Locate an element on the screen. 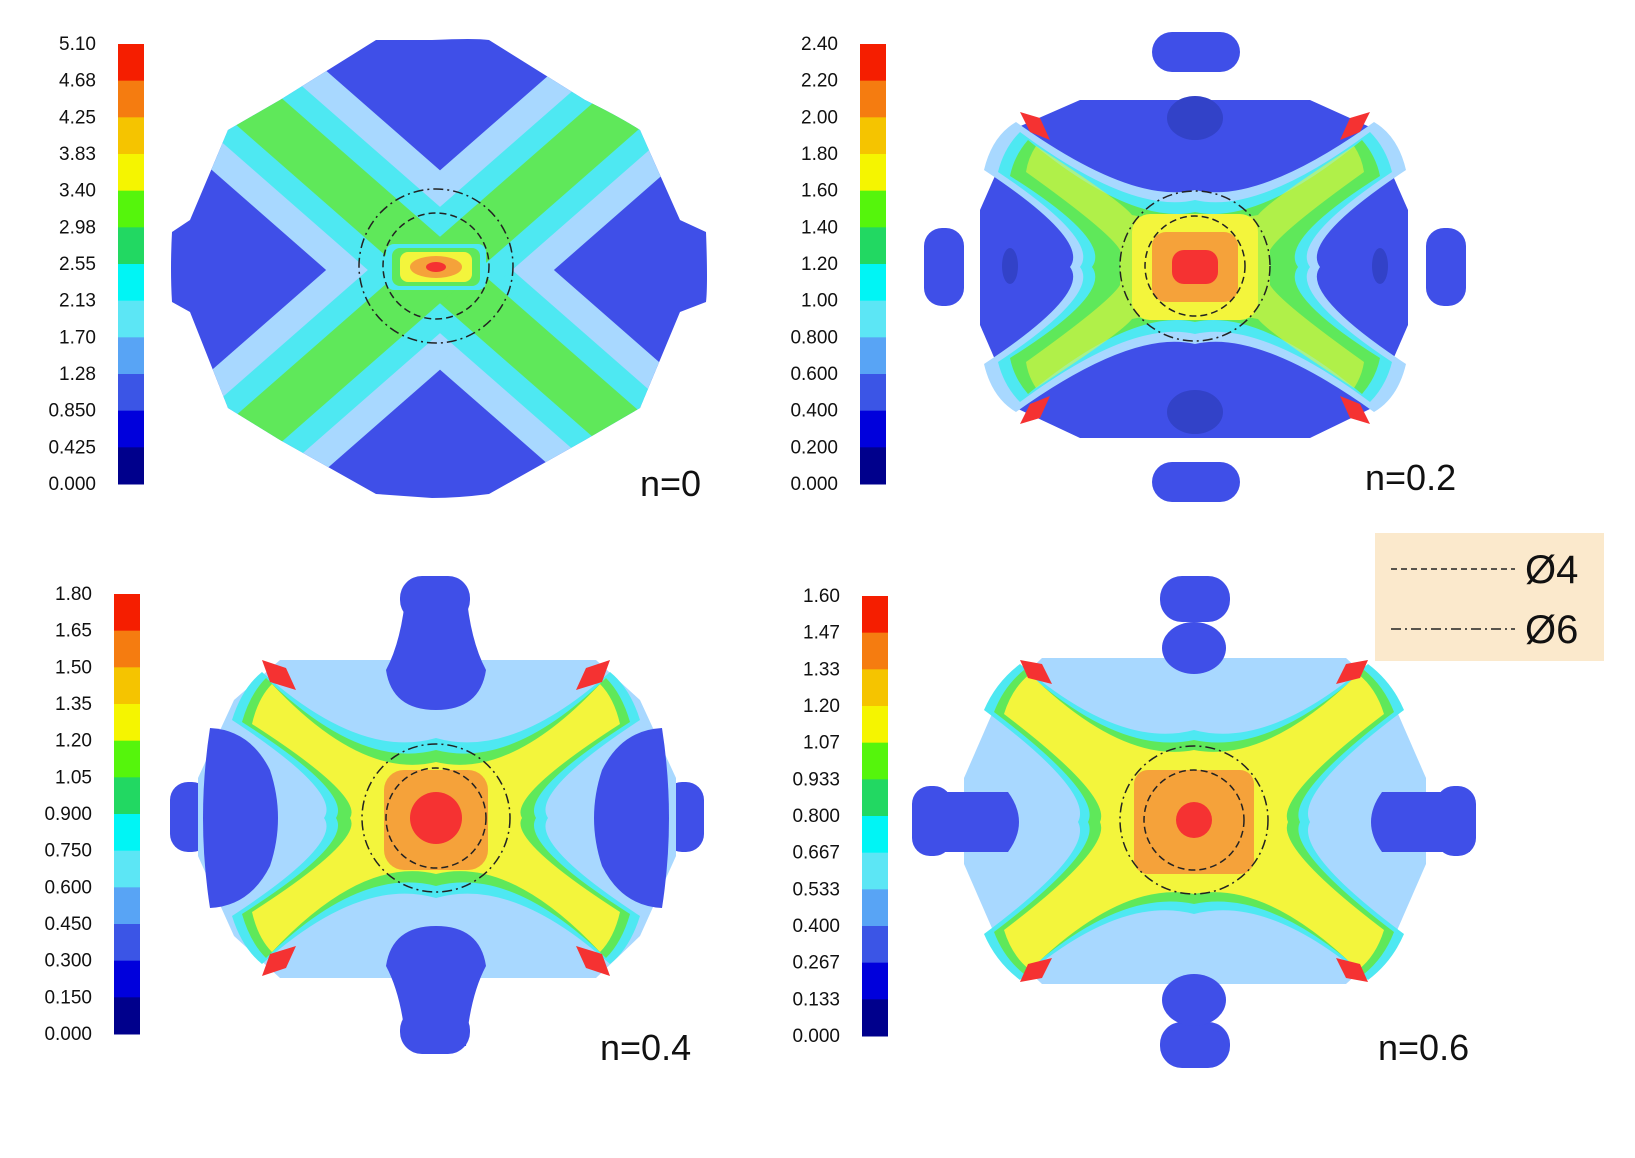 The width and height of the screenshot is (1635, 1158). colorbar-tick-label: 1.50 is located at coordinates (73, 667).